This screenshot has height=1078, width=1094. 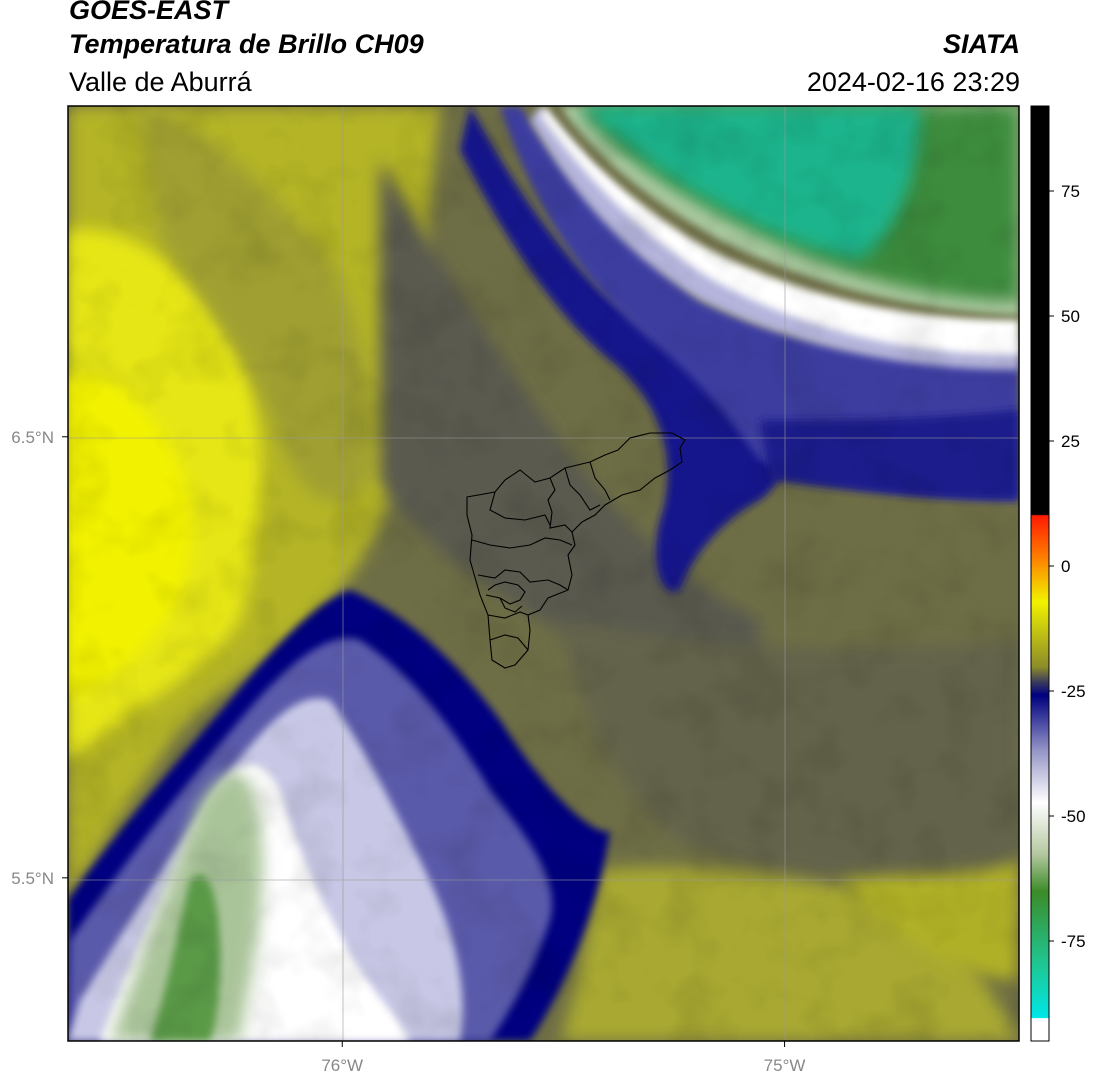 What do you see at coordinates (32, 437) in the screenshot?
I see `lat-tick-label: 6.5°N` at bounding box center [32, 437].